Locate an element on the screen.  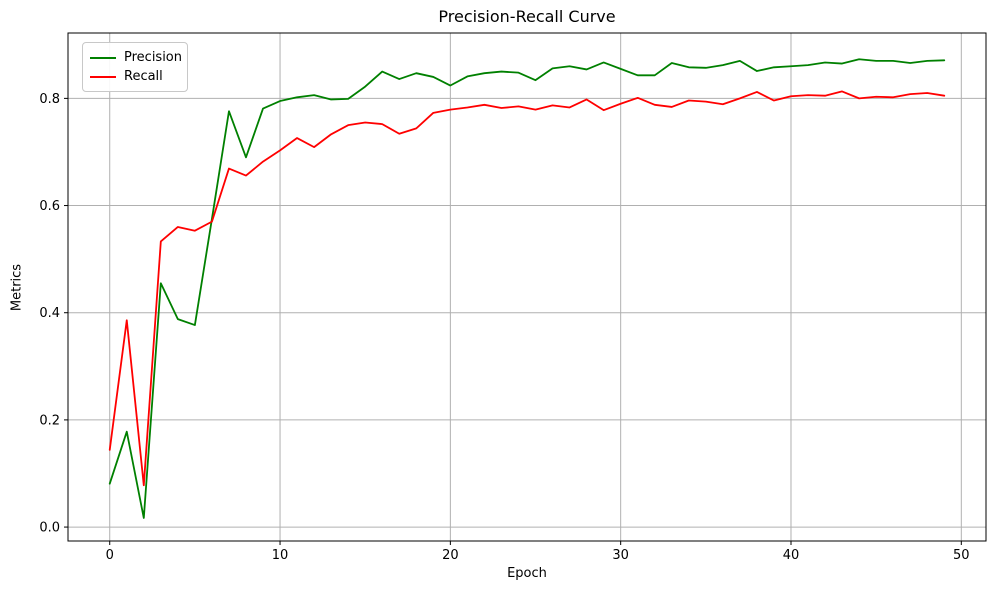
x-tick-label: 30 is located at coordinates (620, 555).